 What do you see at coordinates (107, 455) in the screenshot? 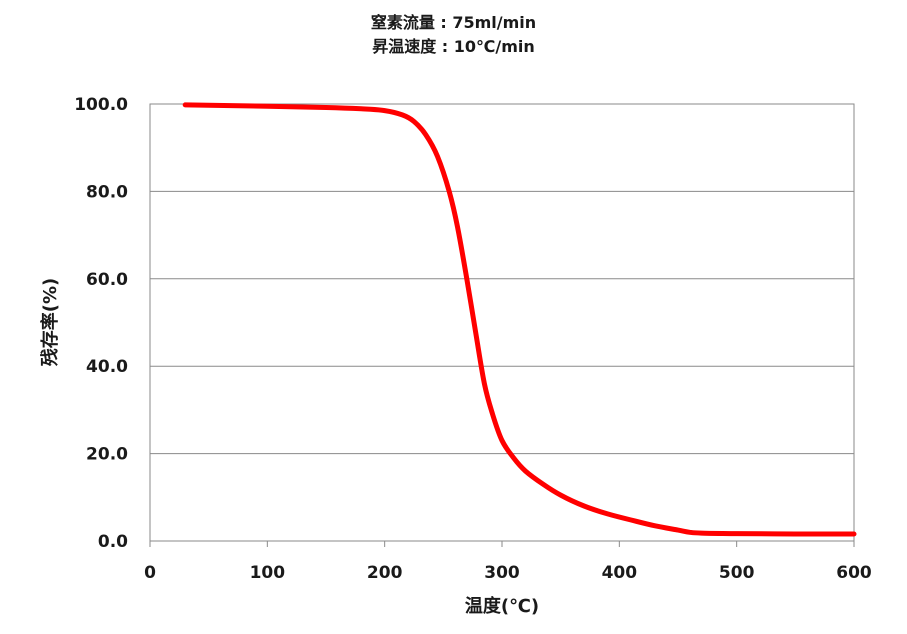
I see `y-tick-label: 20.0` at bounding box center [107, 455].